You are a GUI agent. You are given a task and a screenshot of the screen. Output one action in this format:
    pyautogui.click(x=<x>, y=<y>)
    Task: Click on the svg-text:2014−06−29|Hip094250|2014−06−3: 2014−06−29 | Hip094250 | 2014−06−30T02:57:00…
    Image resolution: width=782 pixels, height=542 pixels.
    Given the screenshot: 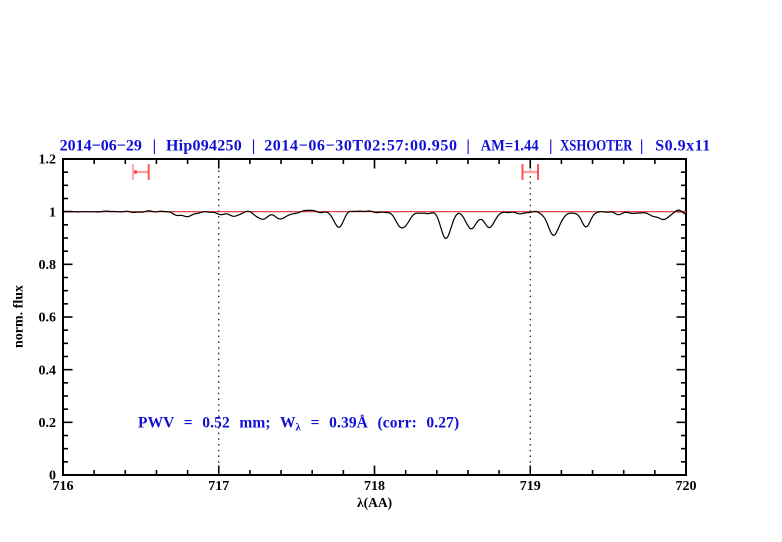 What is the action you would take?
    pyautogui.click(x=385, y=146)
    